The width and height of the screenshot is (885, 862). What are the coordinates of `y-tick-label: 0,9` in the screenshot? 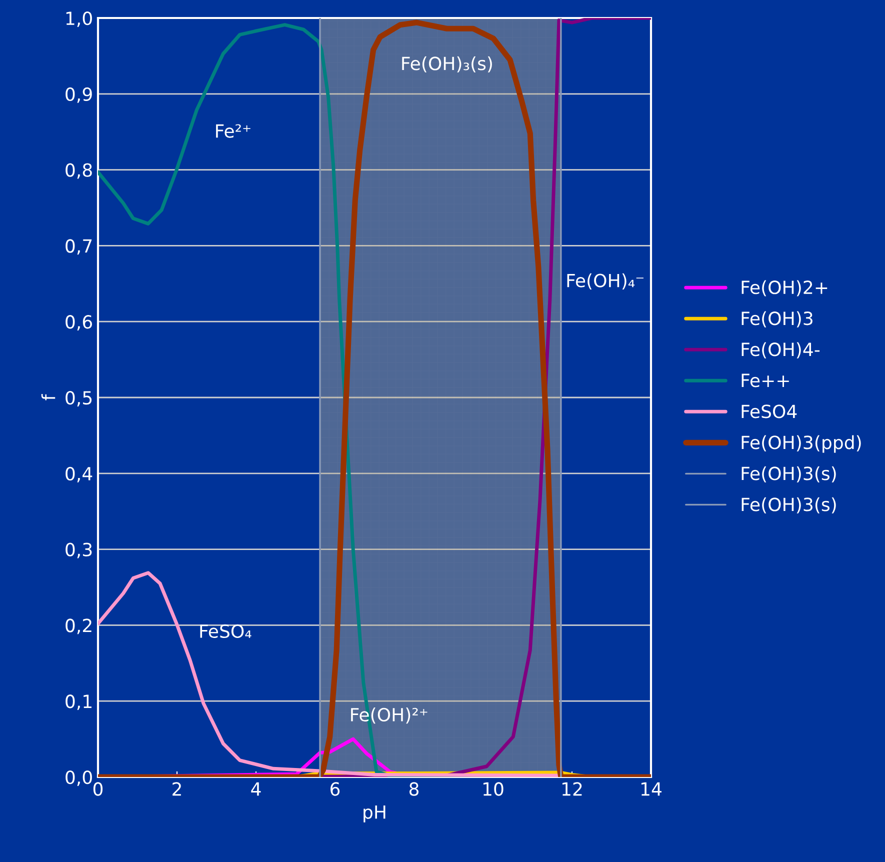 It's located at (79, 95).